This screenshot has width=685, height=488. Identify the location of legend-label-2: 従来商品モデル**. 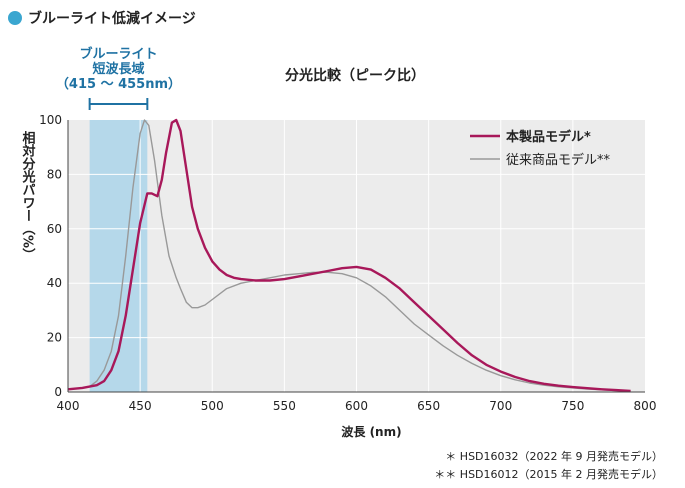
(558, 160).